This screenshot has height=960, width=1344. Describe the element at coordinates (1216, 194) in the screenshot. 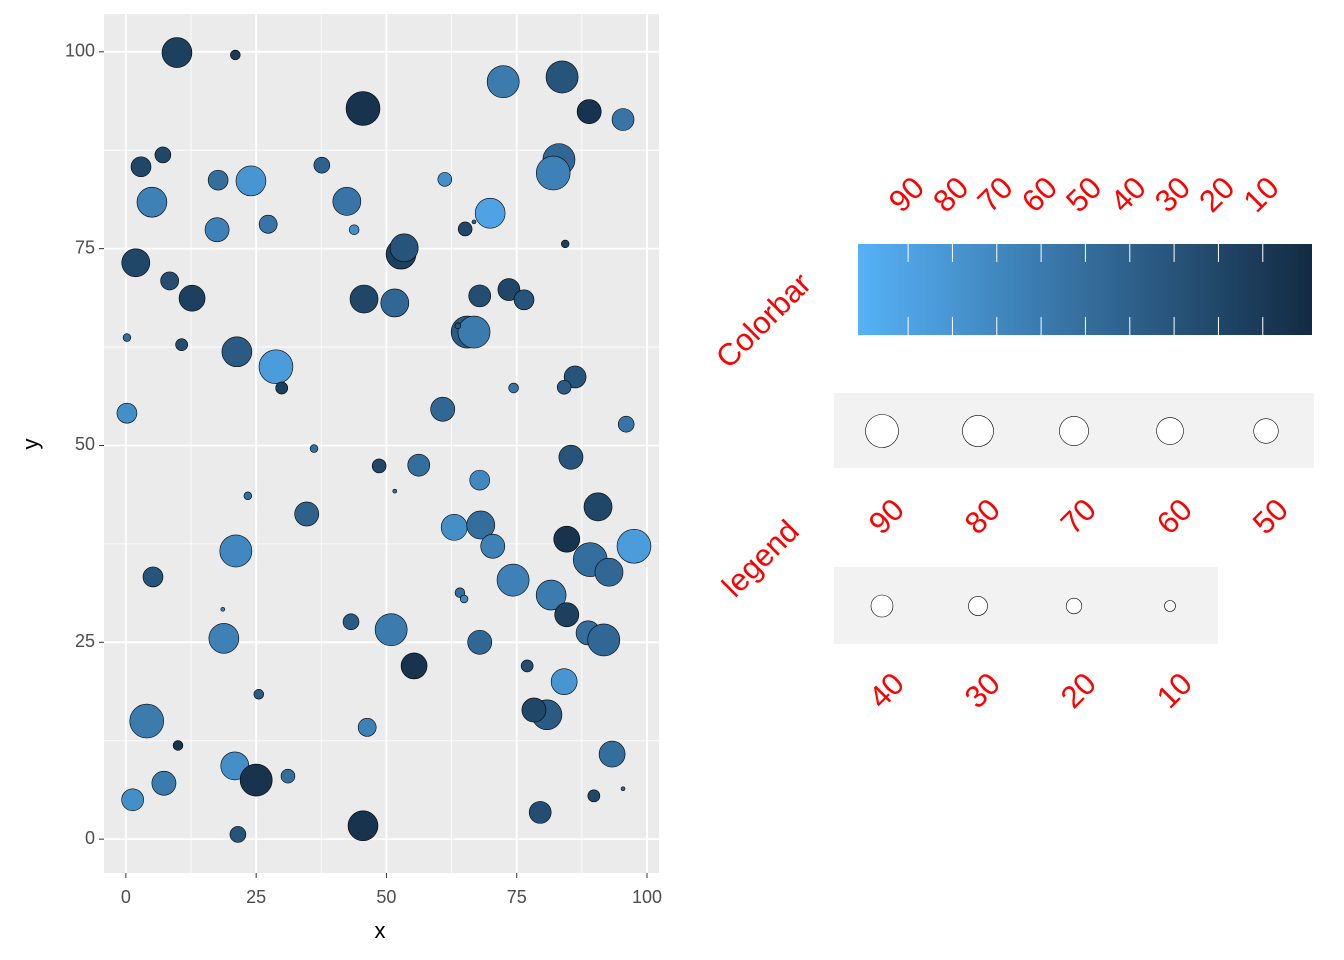

I see `colorbar-tick-label: 20` at that location.